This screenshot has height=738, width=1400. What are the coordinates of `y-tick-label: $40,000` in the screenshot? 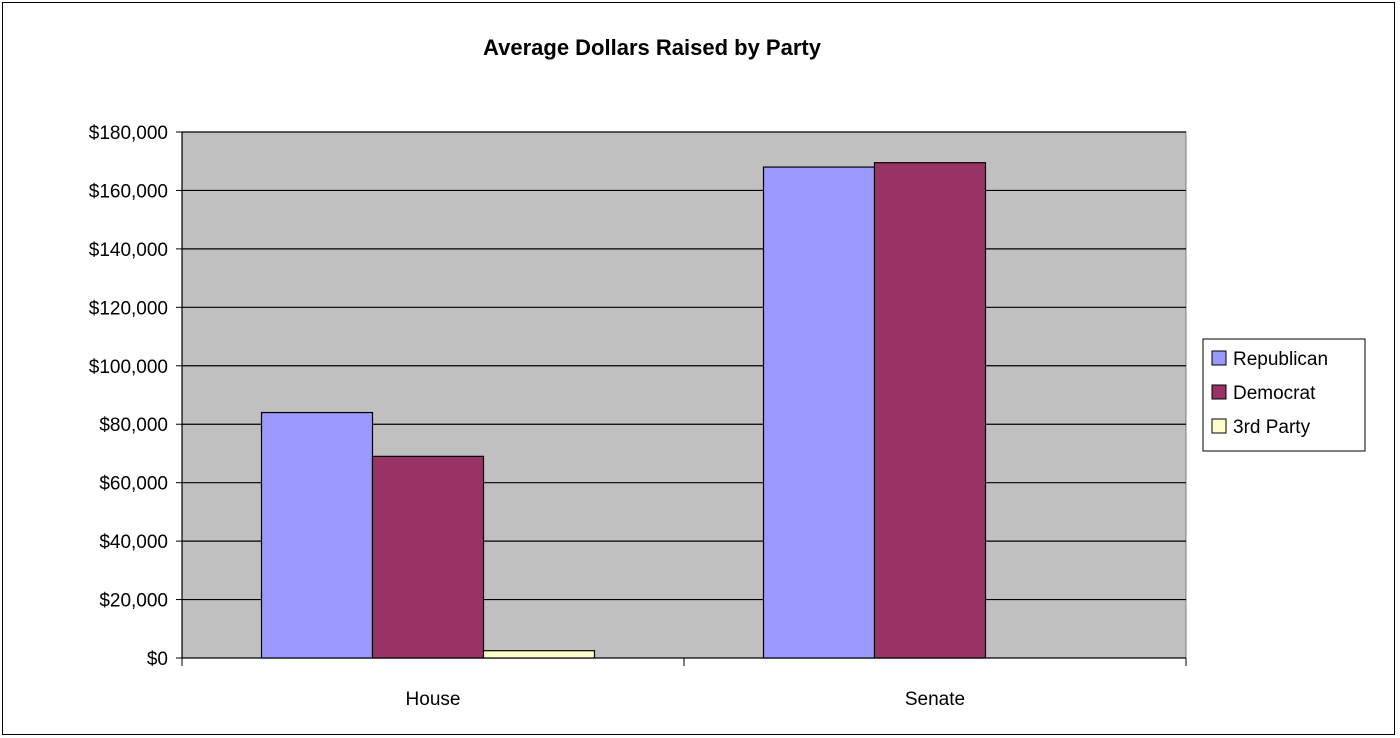 It's located at (133, 542).